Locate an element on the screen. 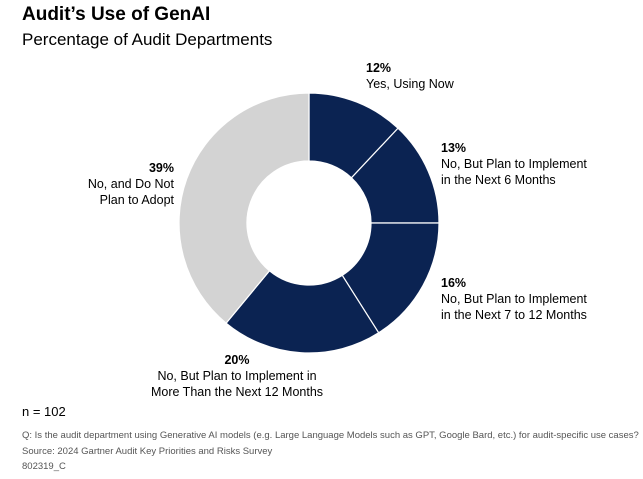  category-label: No, and Do Not Plan to Adopt is located at coordinates (130, 192).